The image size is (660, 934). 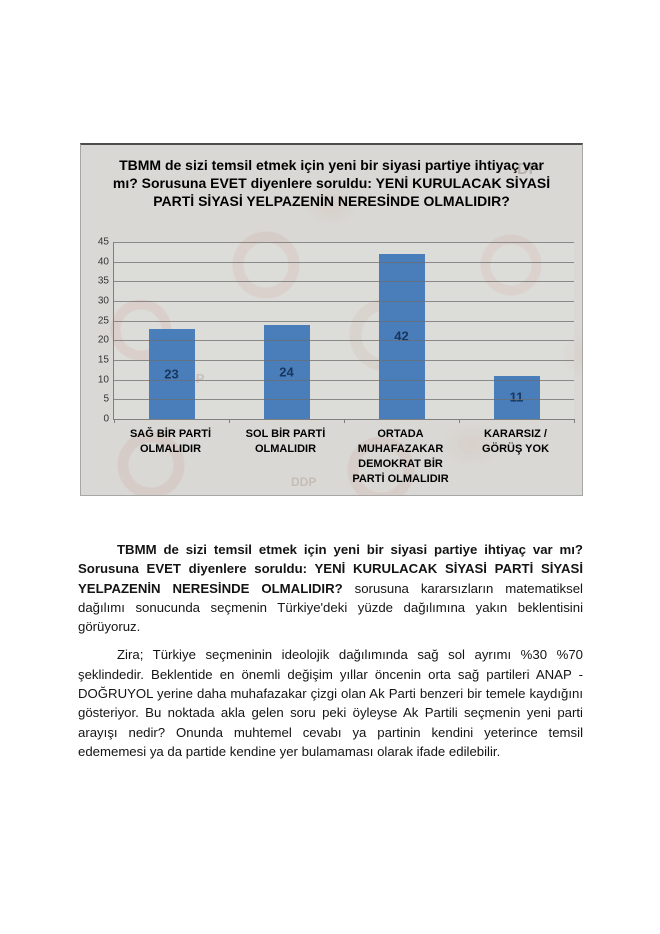 What do you see at coordinates (285, 441) in the screenshot?
I see `category-label: SOL BİR PARTİ OLMALIDIR` at bounding box center [285, 441].